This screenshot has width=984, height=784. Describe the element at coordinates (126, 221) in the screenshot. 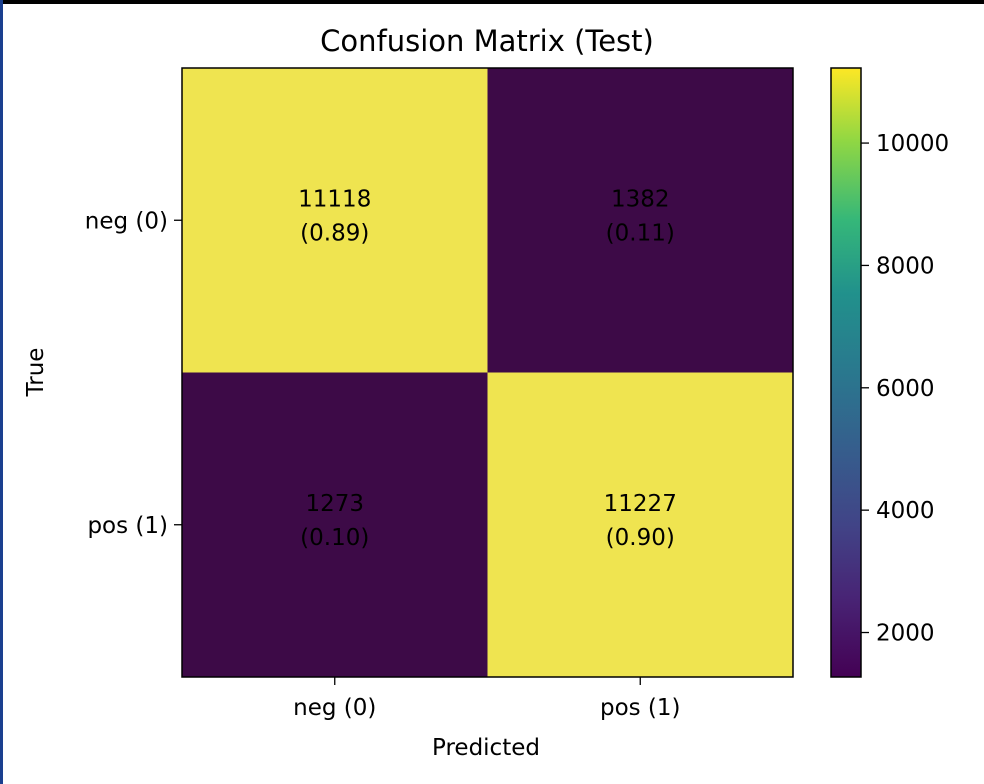

I see `y-tick-label: neg (0)` at that location.